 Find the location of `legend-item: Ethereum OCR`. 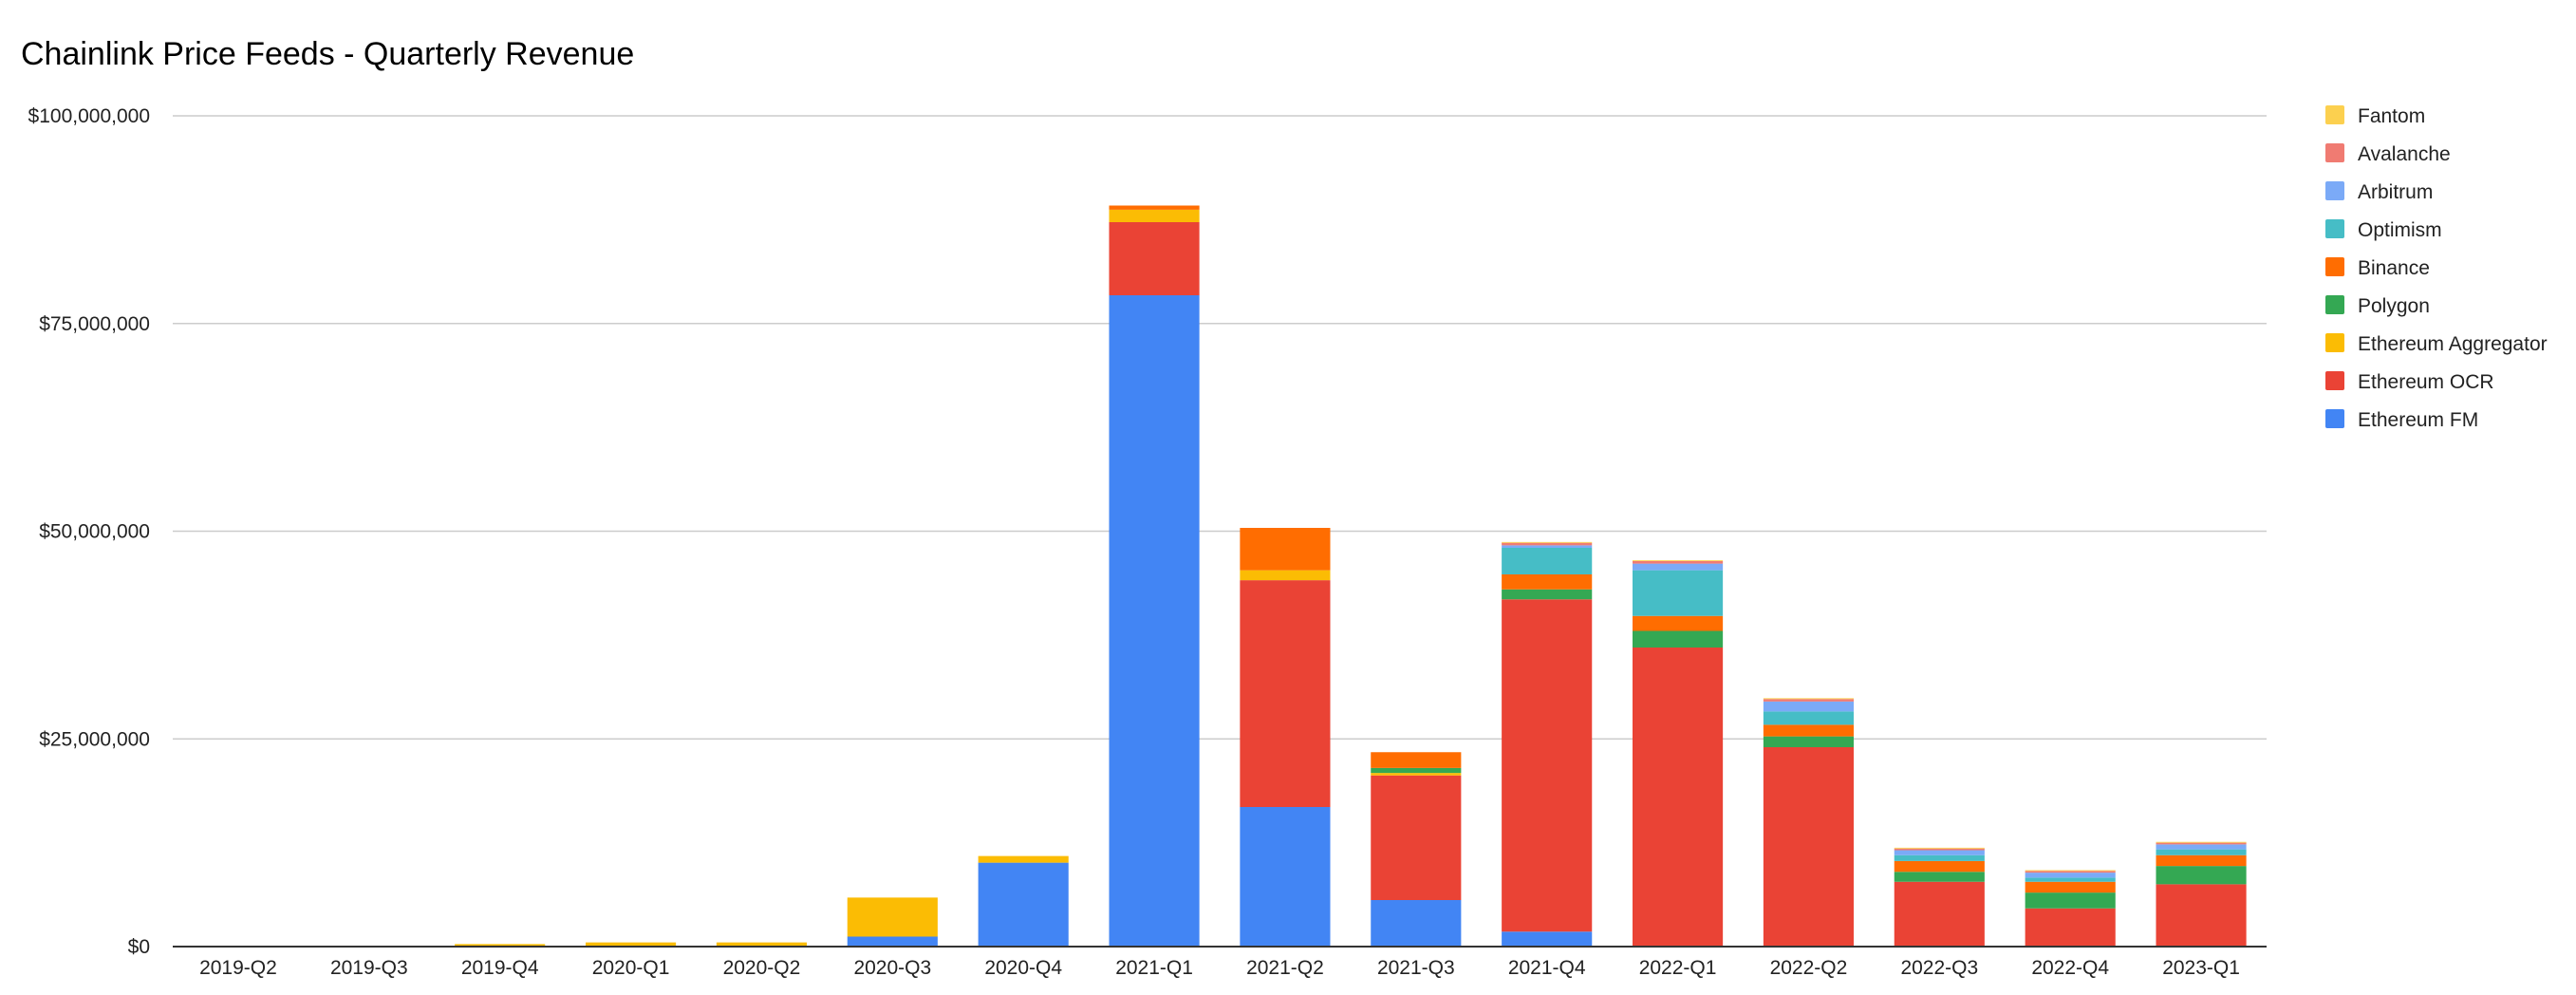

legend-item: Ethereum OCR is located at coordinates (2410, 382).